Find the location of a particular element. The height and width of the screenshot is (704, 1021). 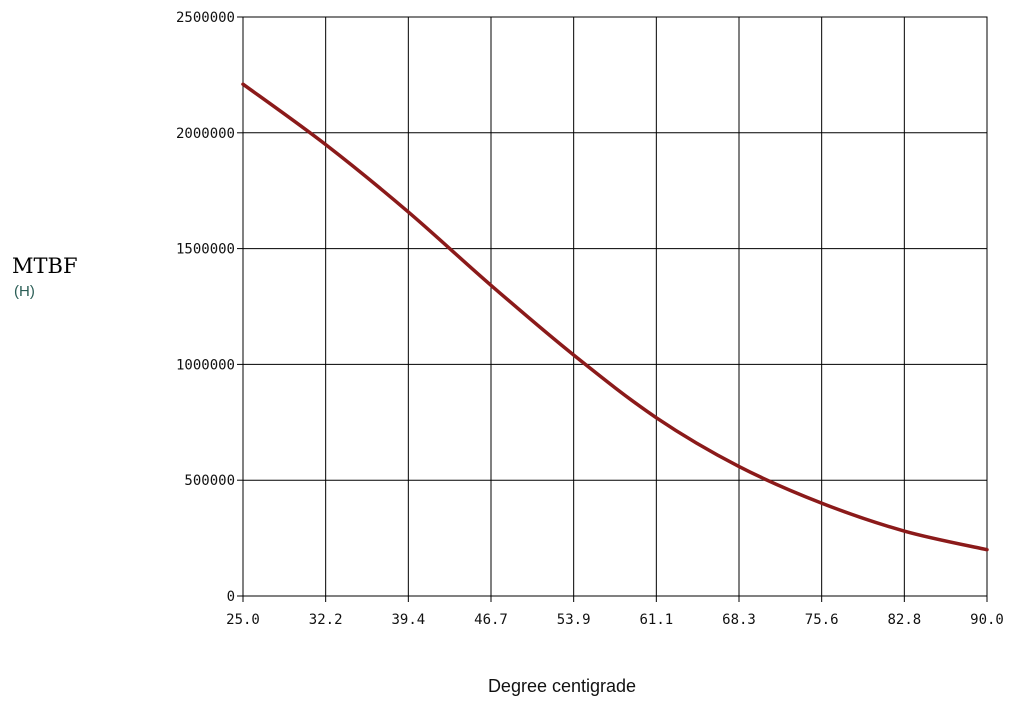

y-tick-label: 2500000 is located at coordinates (205, 18).